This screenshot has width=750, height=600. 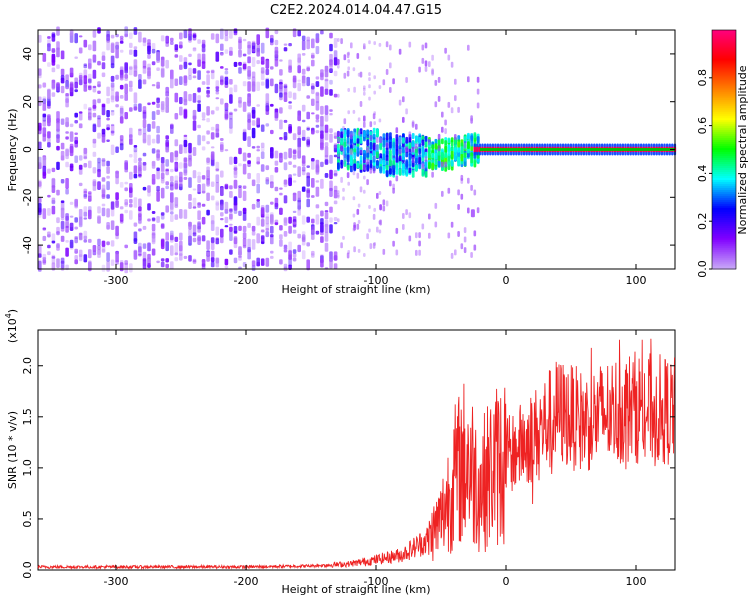 What do you see at coordinates (27, 245) in the screenshot?
I see `spectrogram-ytick-label: -40` at bounding box center [27, 245].